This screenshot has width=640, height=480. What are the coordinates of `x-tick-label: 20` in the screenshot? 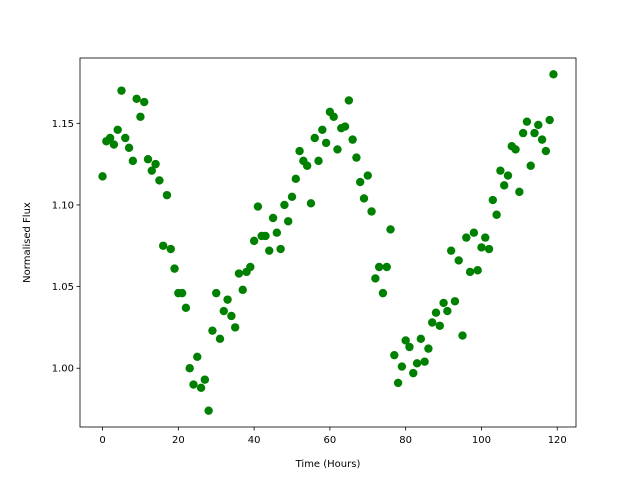 It's located at (178, 440).